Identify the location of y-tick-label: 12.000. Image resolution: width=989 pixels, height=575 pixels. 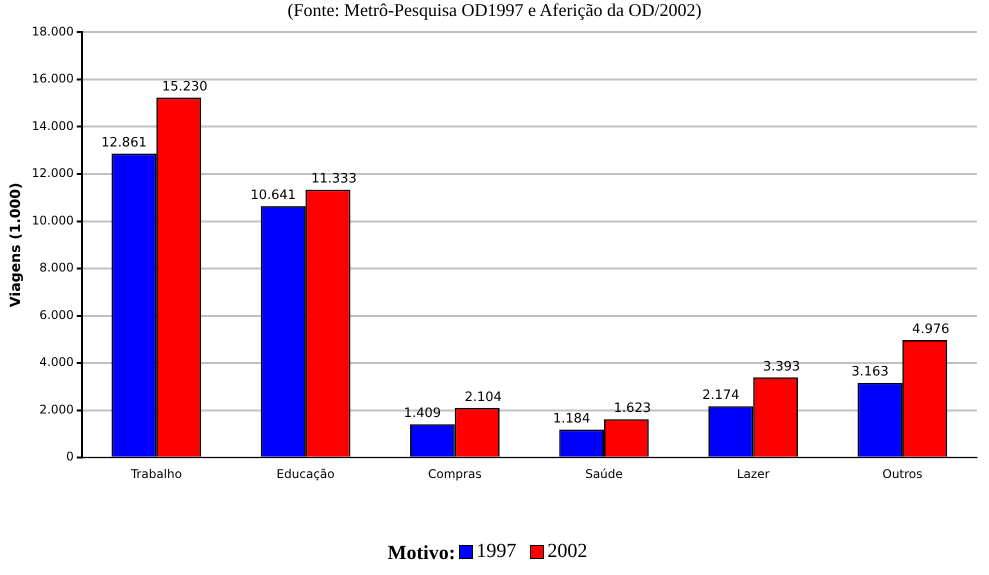
(53, 173).